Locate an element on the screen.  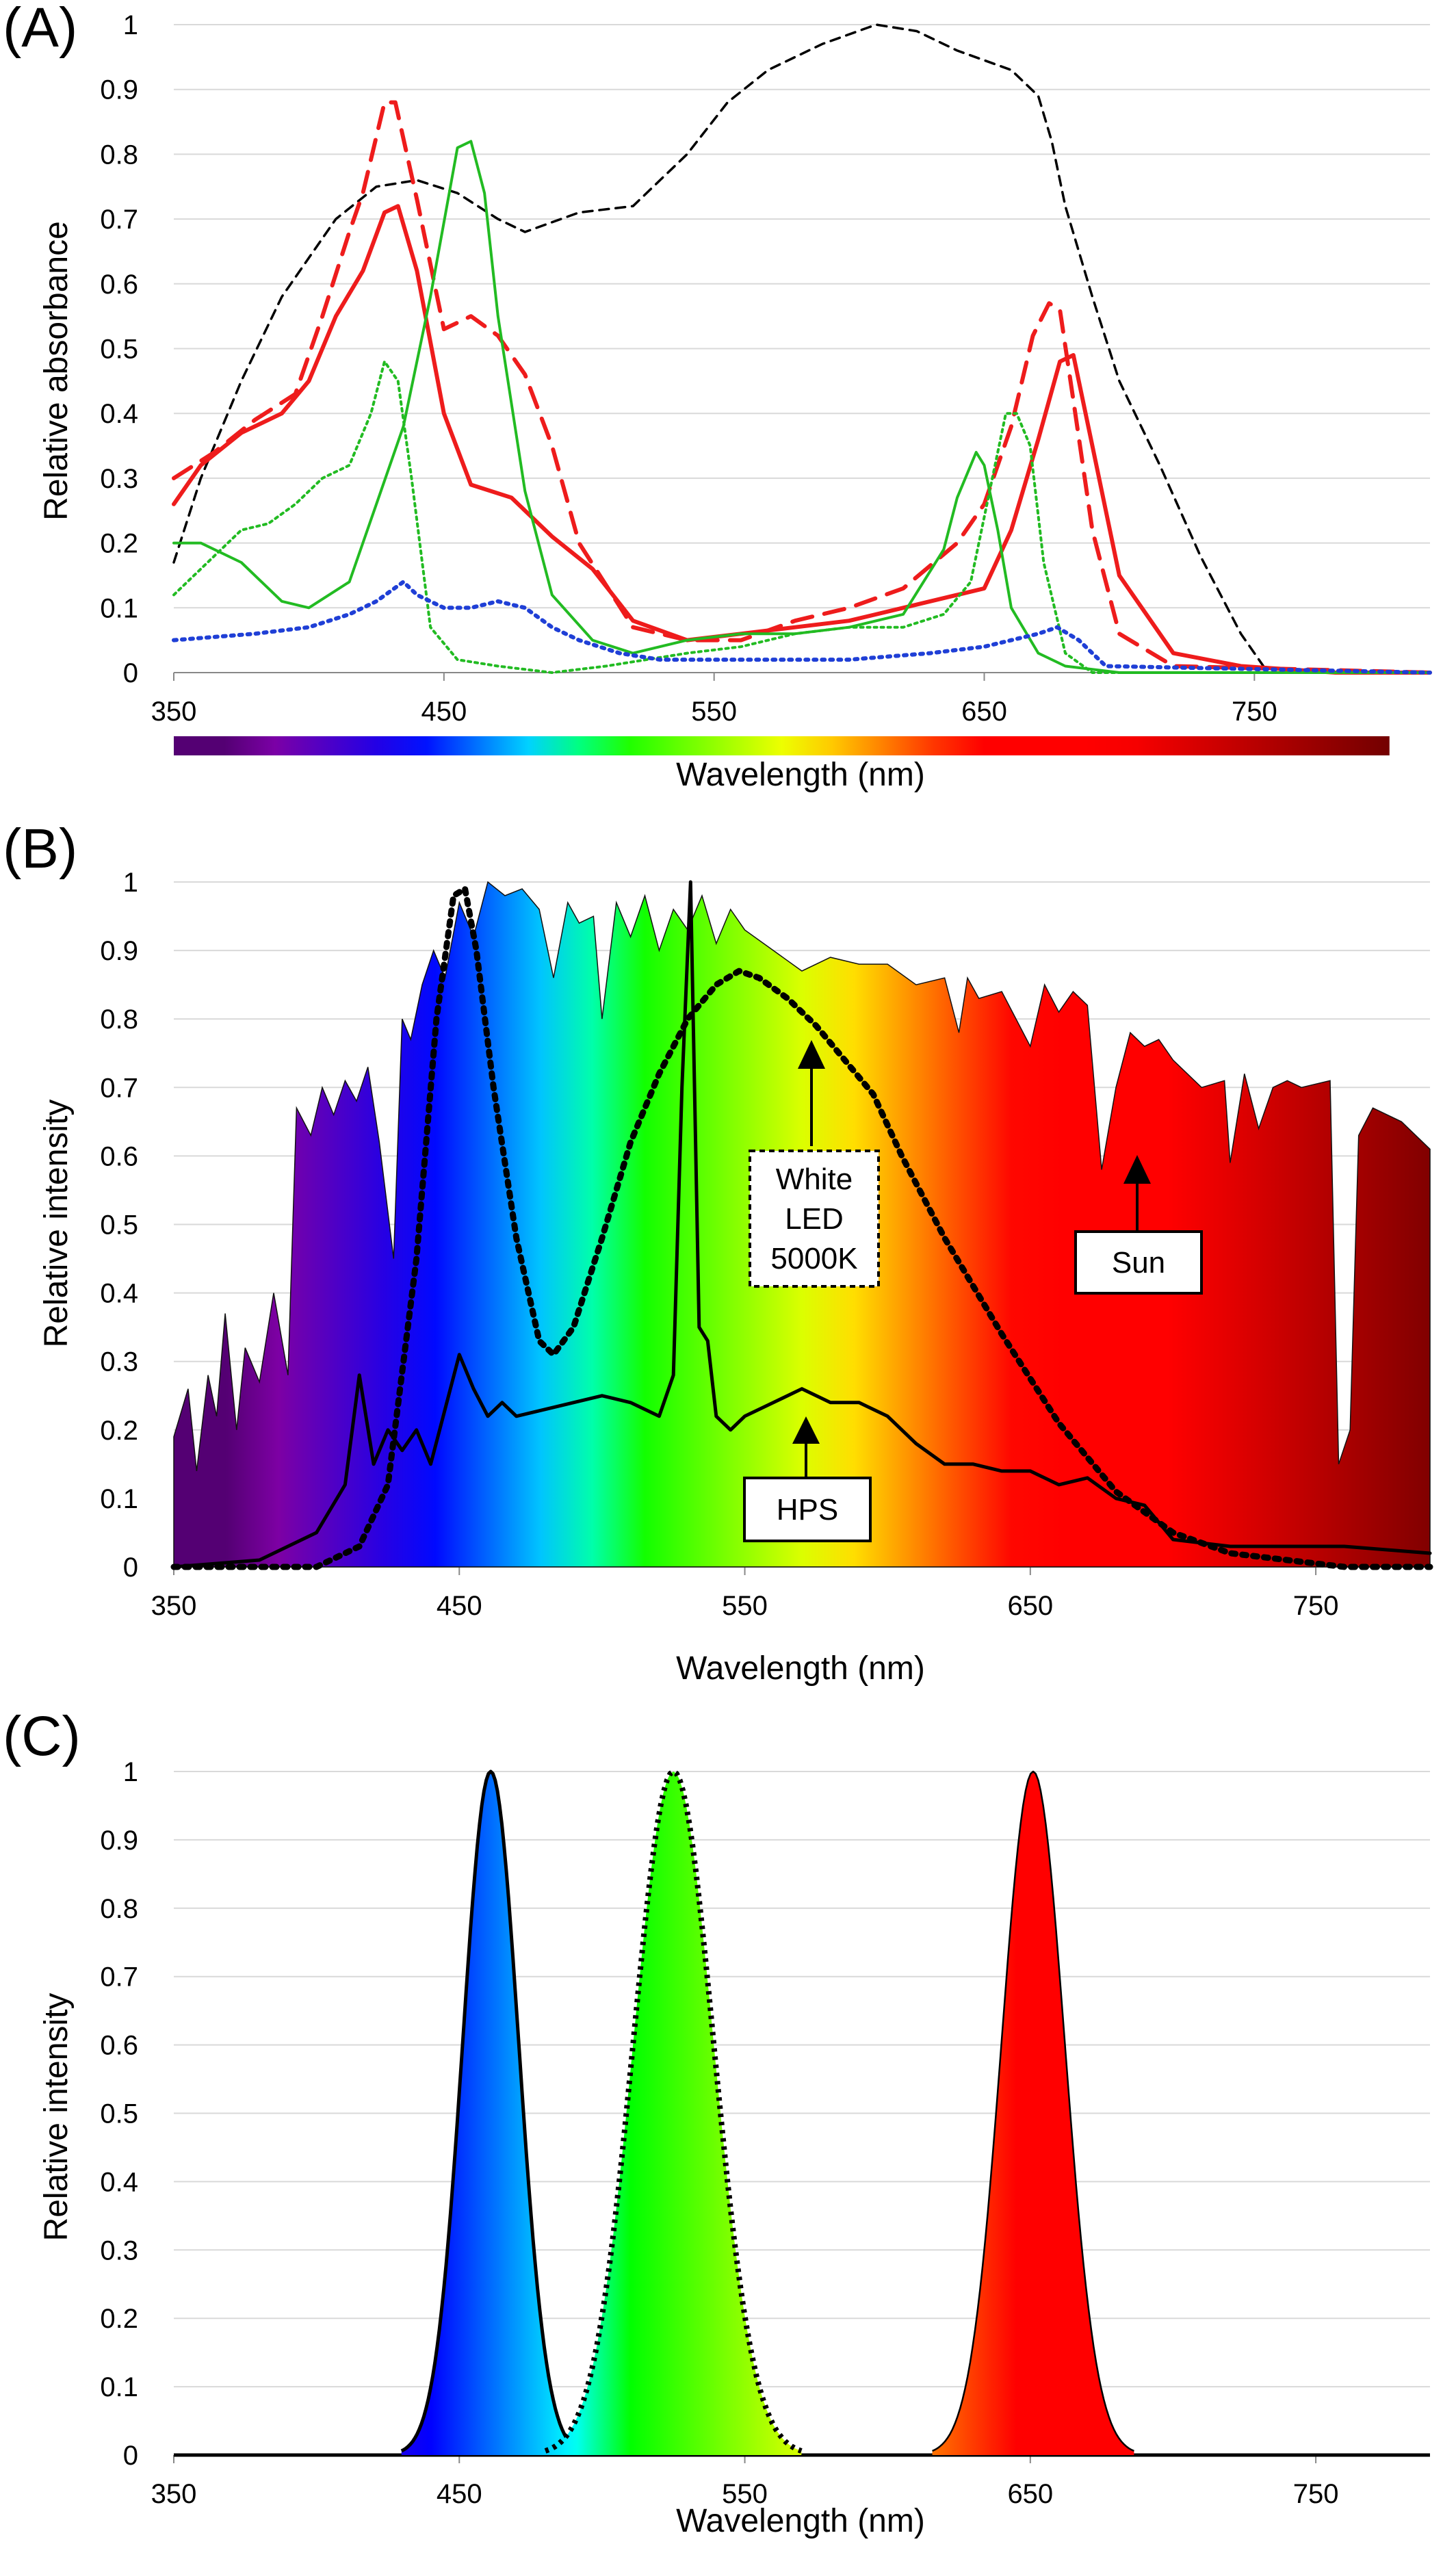
x-axis-title-a: Wavelength (nm) is located at coordinates (800, 775).